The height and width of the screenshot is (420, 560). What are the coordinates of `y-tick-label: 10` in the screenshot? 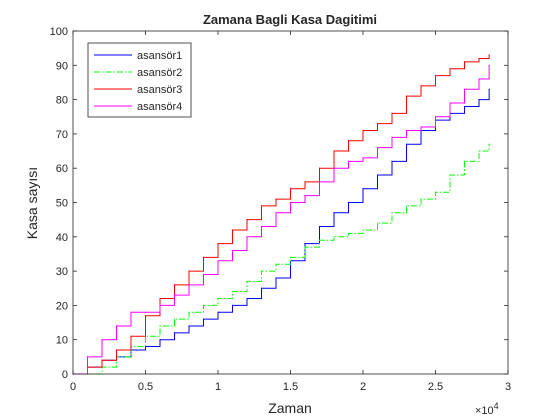 It's located at (62, 341).